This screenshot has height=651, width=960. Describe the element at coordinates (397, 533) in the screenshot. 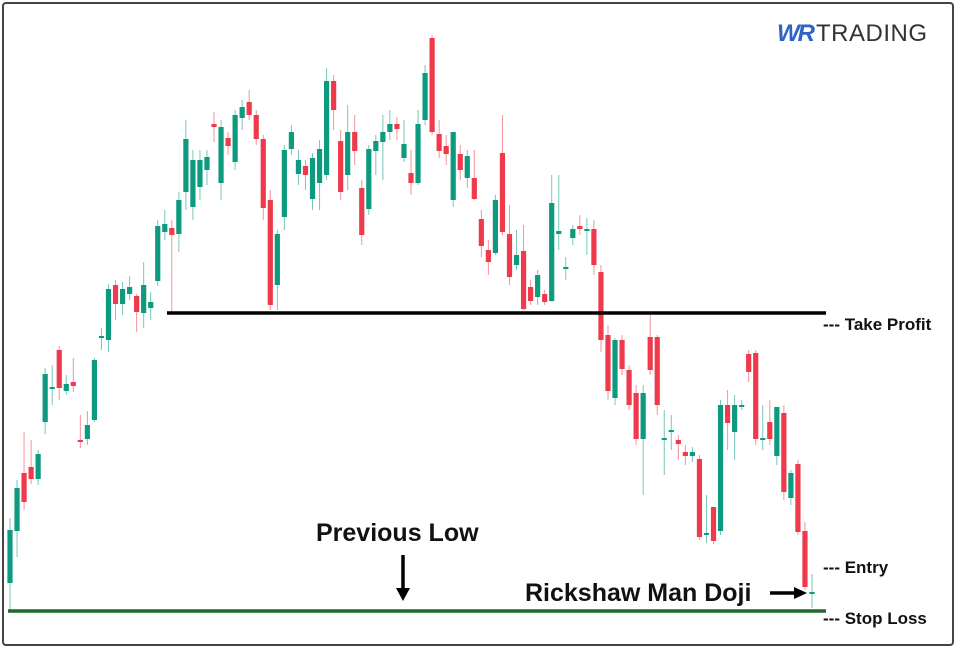

I see `previous-low-label: Previous Low` at that location.